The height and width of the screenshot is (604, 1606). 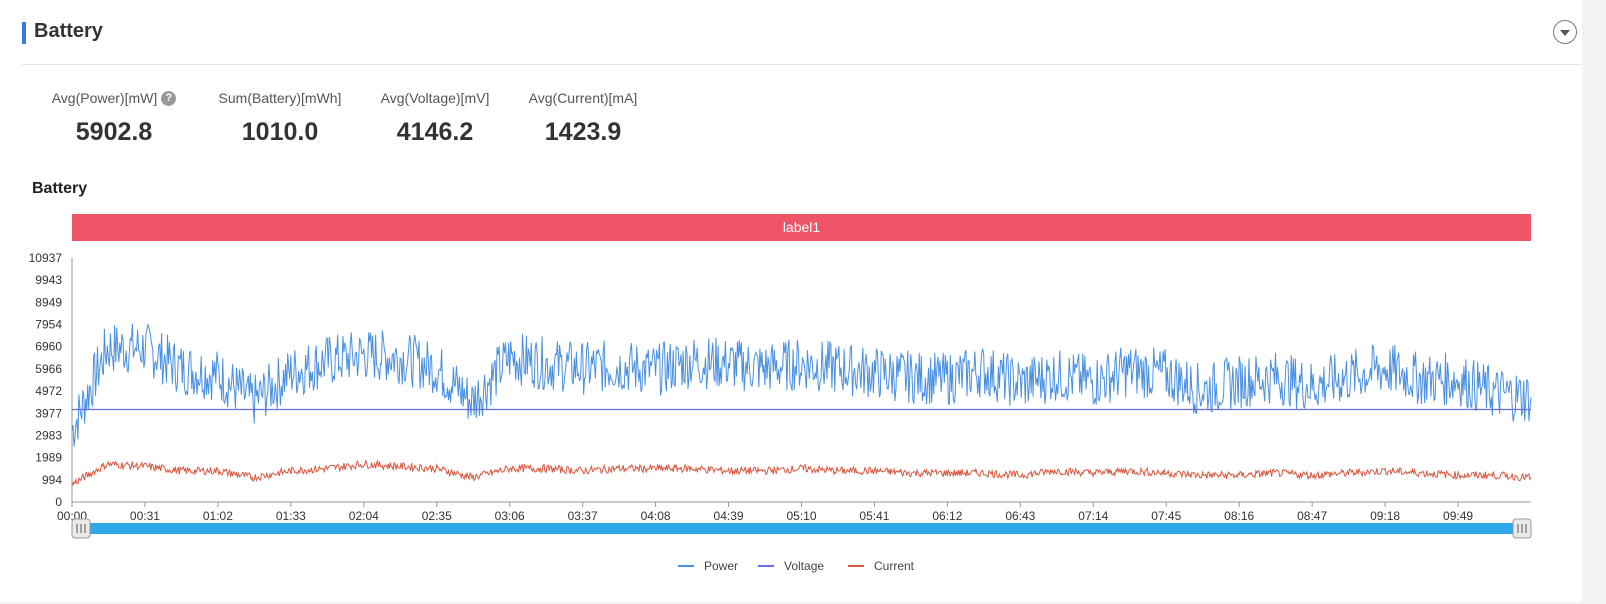 I want to click on y-tick-label: 4972, so click(x=48, y=391).